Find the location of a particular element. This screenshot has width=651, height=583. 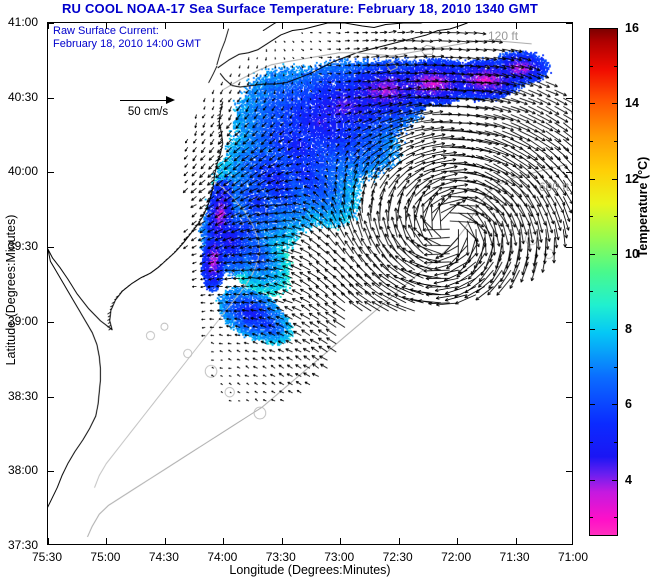

velocity-scale: 50 cm/s is located at coordinates (148, 106).